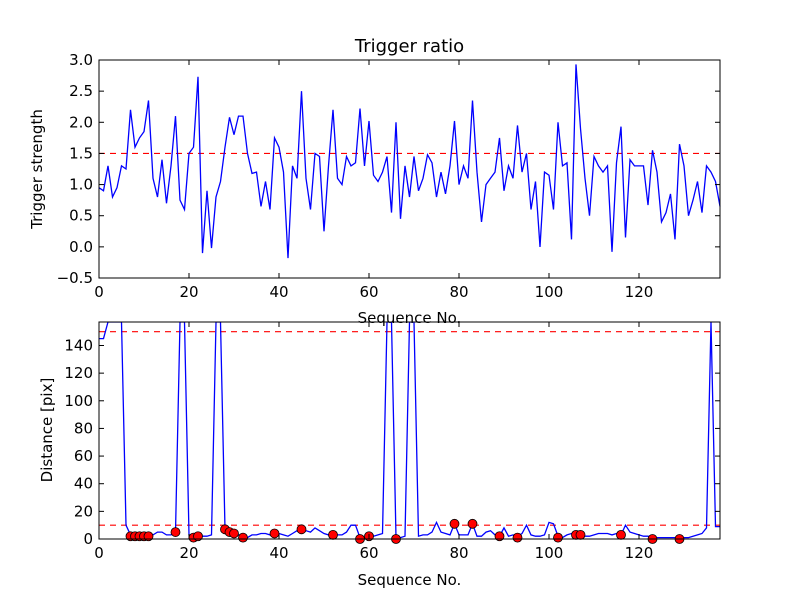 This screenshot has width=800, height=600. What do you see at coordinates (81, 247) in the screenshot?
I see `top-y-tick-label: 0.0` at bounding box center [81, 247].